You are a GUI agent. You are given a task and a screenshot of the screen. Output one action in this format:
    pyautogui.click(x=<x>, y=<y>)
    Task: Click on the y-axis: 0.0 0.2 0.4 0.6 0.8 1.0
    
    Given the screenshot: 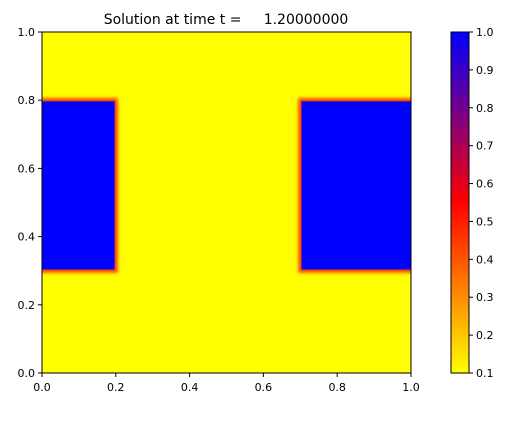 What is the action you would take?
    pyautogui.click(x=30, y=203)
    